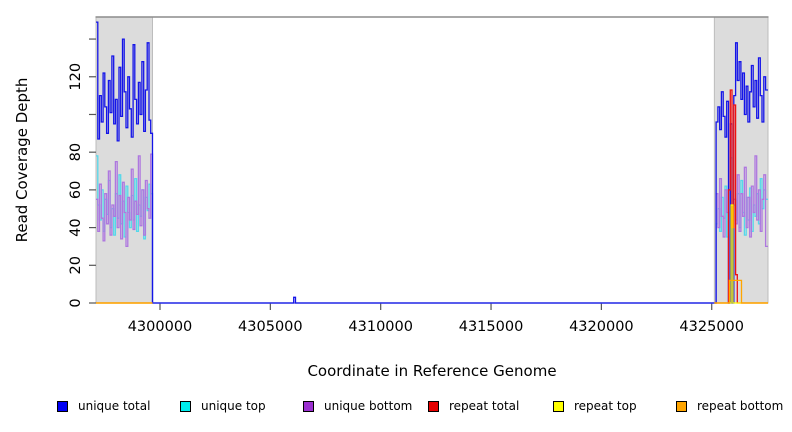 The height and width of the screenshot is (432, 792). I want to click on legend-swatch-unique-bottom, so click(308, 406).